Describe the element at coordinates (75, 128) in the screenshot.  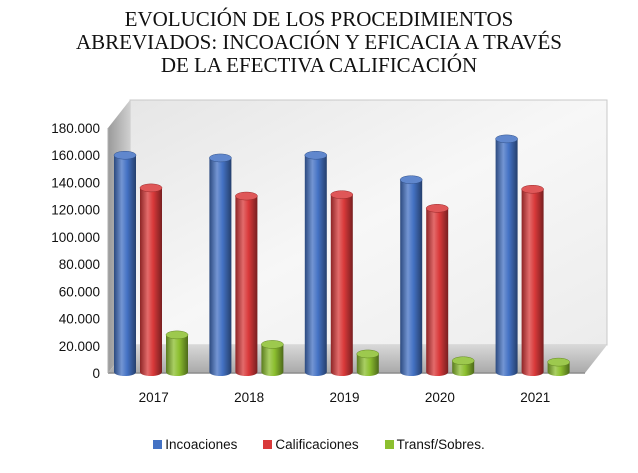
I see `y-tick-label: 180.000` at that location.